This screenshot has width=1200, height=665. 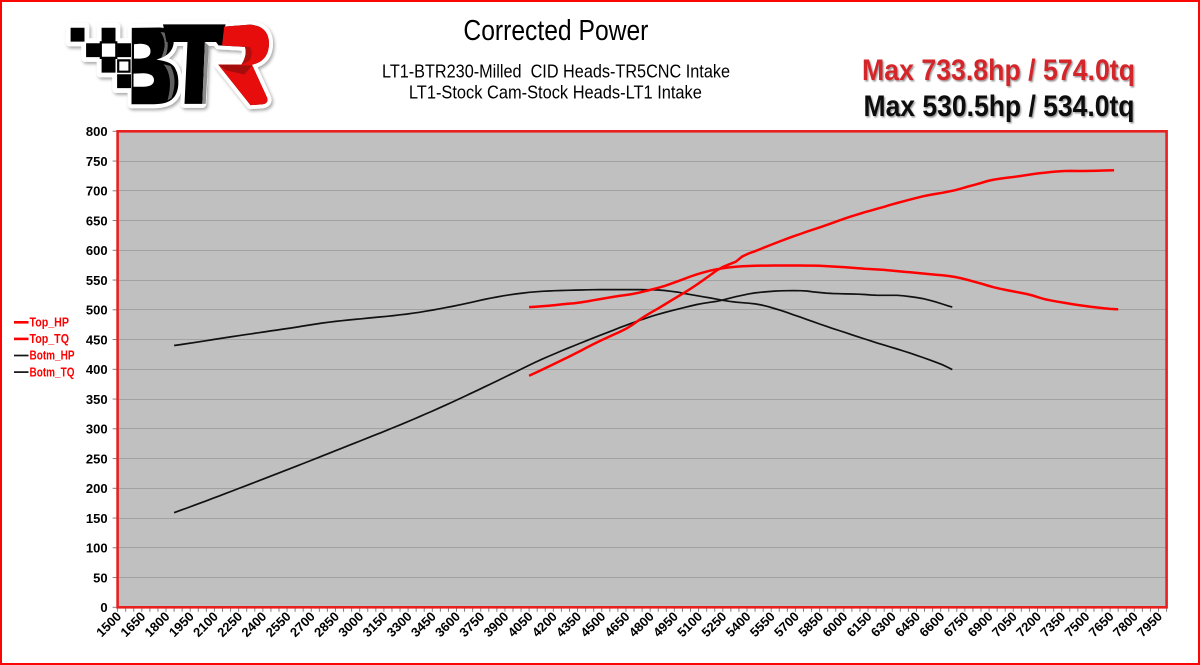 What do you see at coordinates (97, 458) in the screenshot?
I see `svg-text: 250` at bounding box center [97, 458].